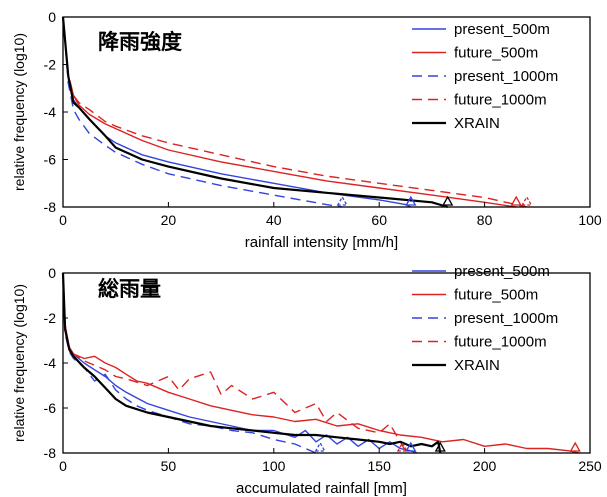  Describe the element at coordinates (500, 342) in the screenshot. I see `chart1-legend-label-3: future_1000m` at that location.